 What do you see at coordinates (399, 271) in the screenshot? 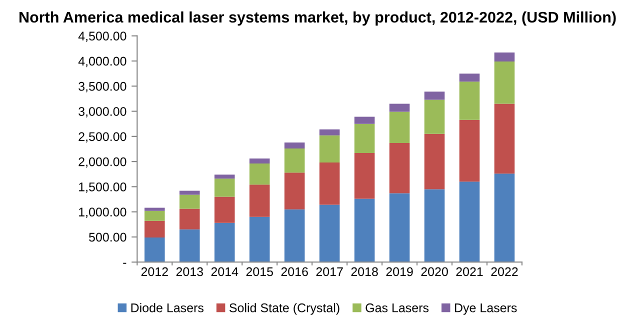
I see `x-tick-label: 2019` at bounding box center [399, 271].